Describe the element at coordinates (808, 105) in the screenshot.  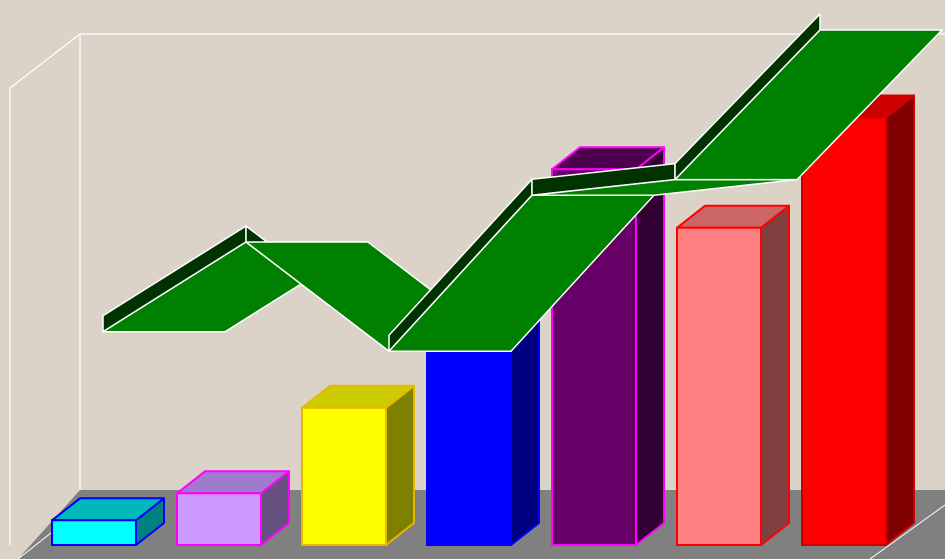
I see `ribbon-face` at that location.